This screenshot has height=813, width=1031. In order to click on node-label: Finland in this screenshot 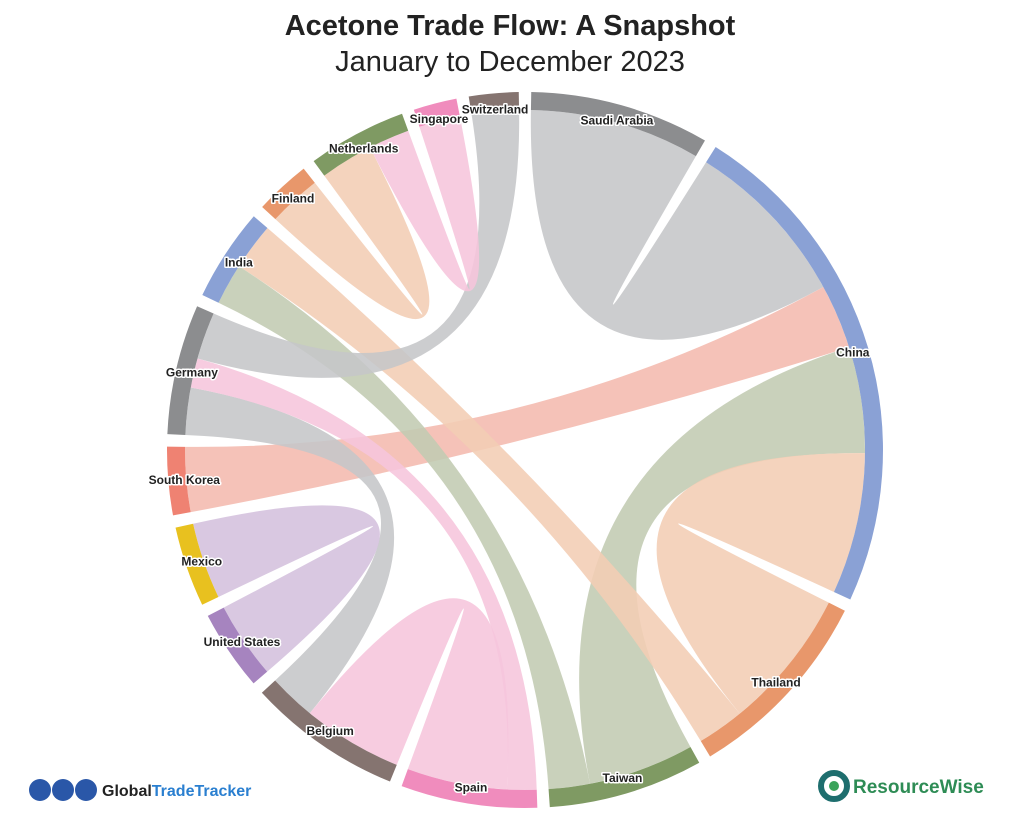, I will do `click(293, 199)`.